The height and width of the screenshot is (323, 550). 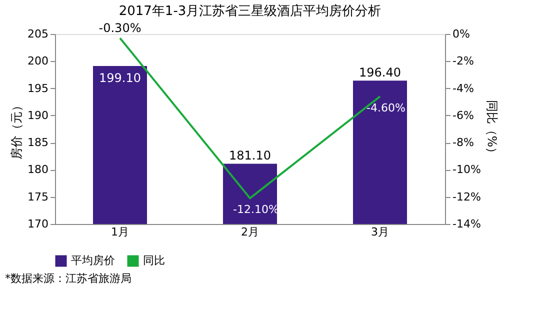 I want to click on y-tick-label: 170, so click(x=38, y=224).